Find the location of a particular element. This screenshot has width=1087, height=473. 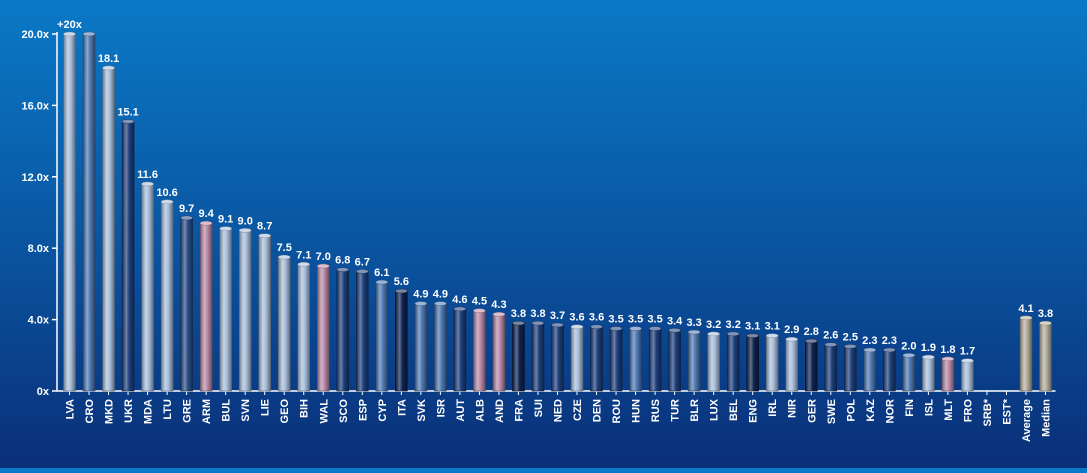

data-label: 3.1 is located at coordinates (772, 327).